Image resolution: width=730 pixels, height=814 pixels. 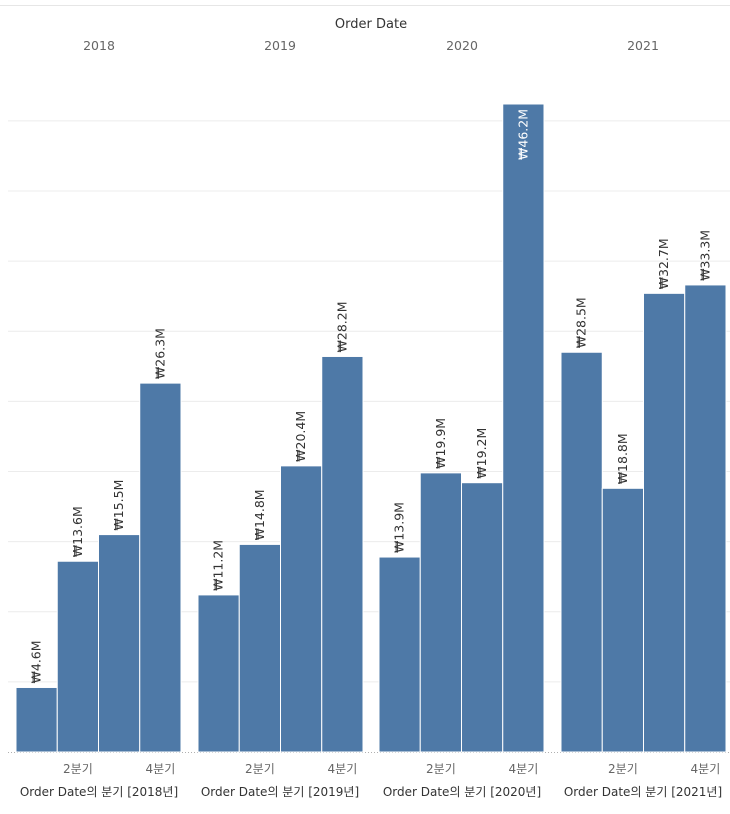 What do you see at coordinates (341, 326) in the screenshot?
I see `data-label-2019-q4: ₩28.2M` at bounding box center [341, 326].